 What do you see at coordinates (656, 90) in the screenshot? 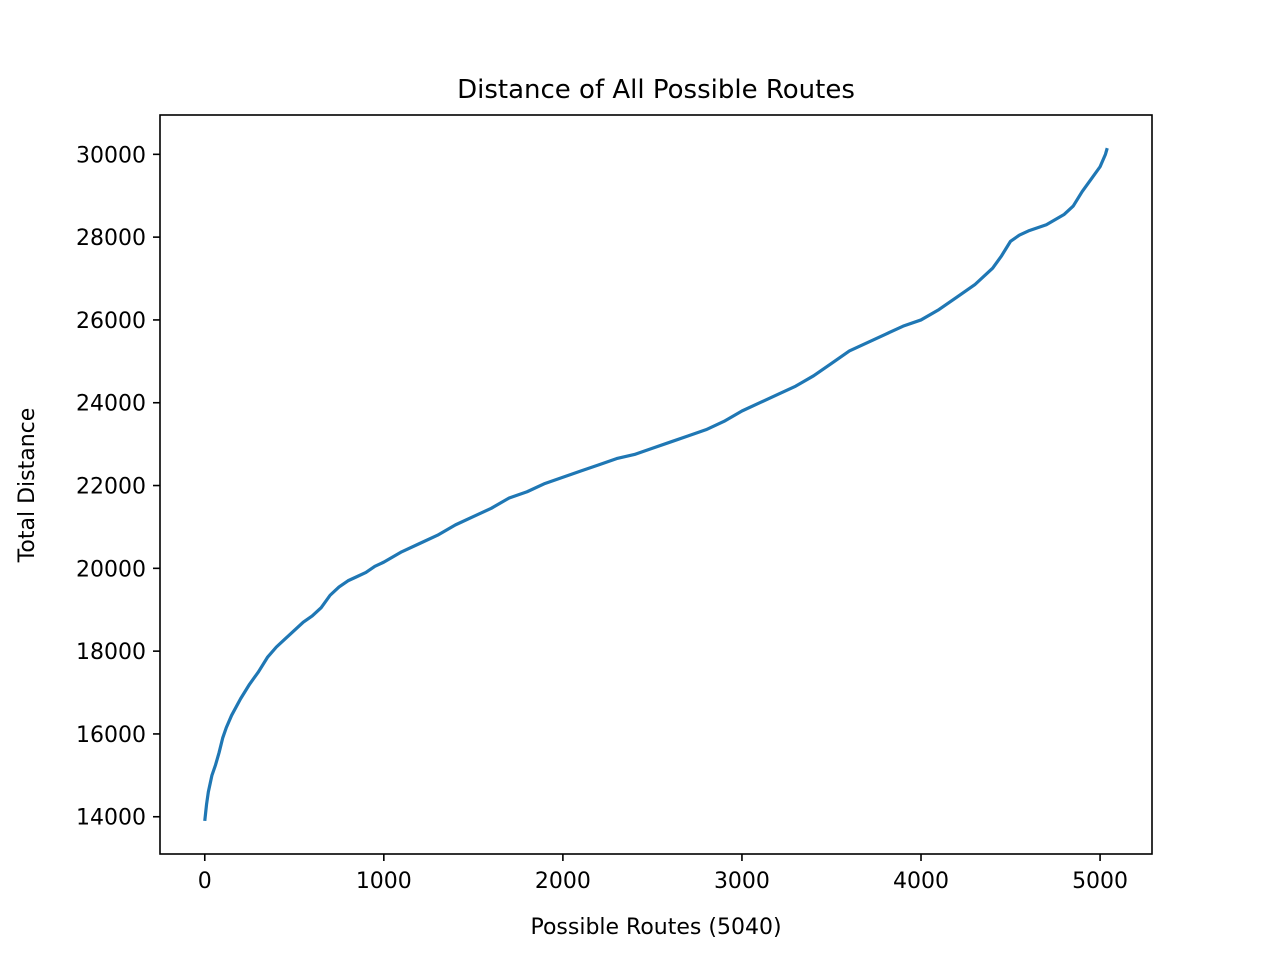
I see `chart-title: Distance of All Possible Routes` at bounding box center [656, 90].